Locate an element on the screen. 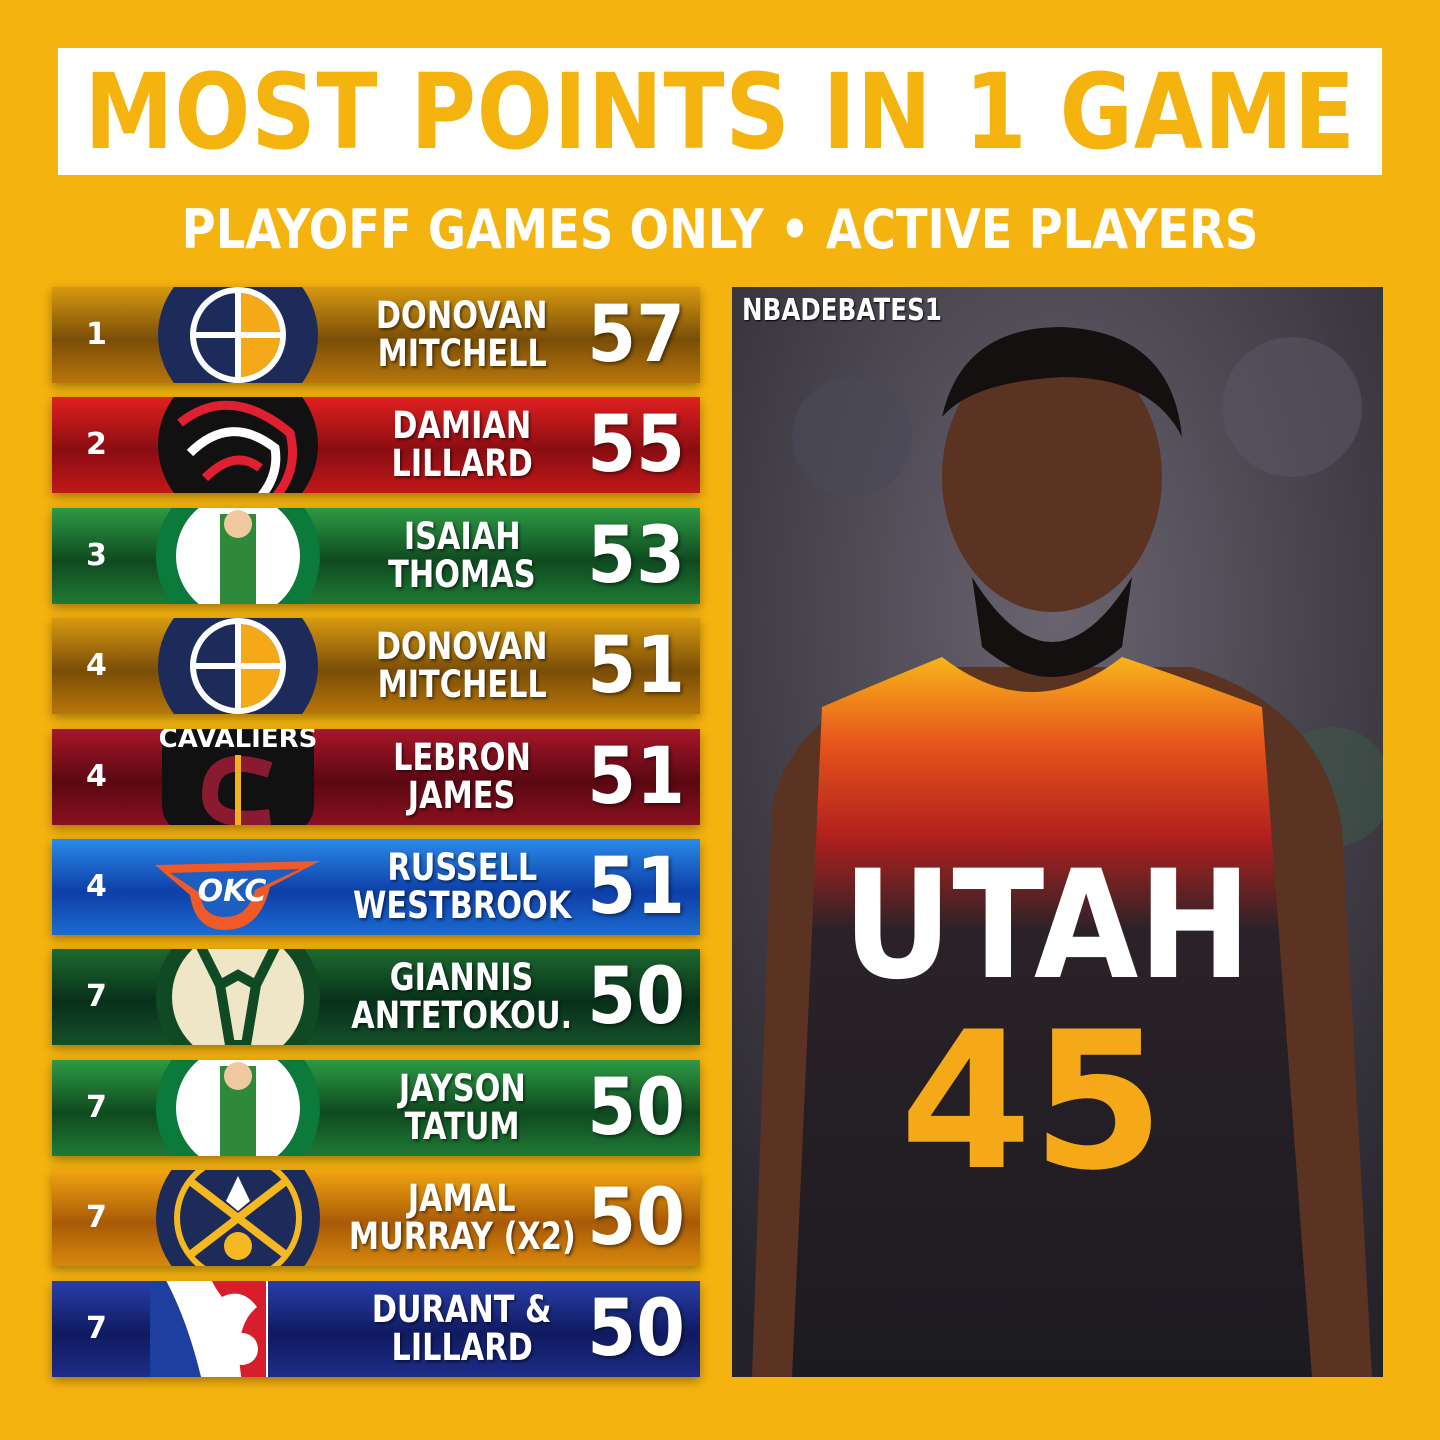 The width and height of the screenshot is (1440, 1440). cavaliers-logo-icon: CAVALIERS is located at coordinates (238, 776).